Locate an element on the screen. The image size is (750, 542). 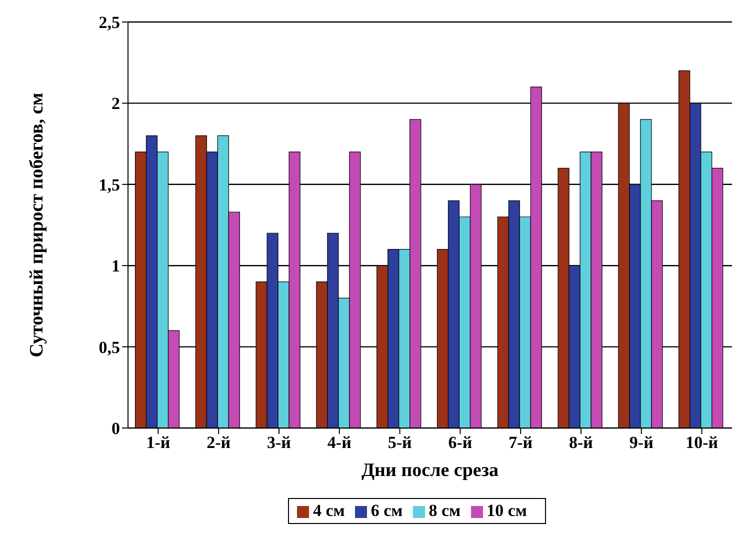
x-tick-label: 3-й is located at coordinates (279, 442).